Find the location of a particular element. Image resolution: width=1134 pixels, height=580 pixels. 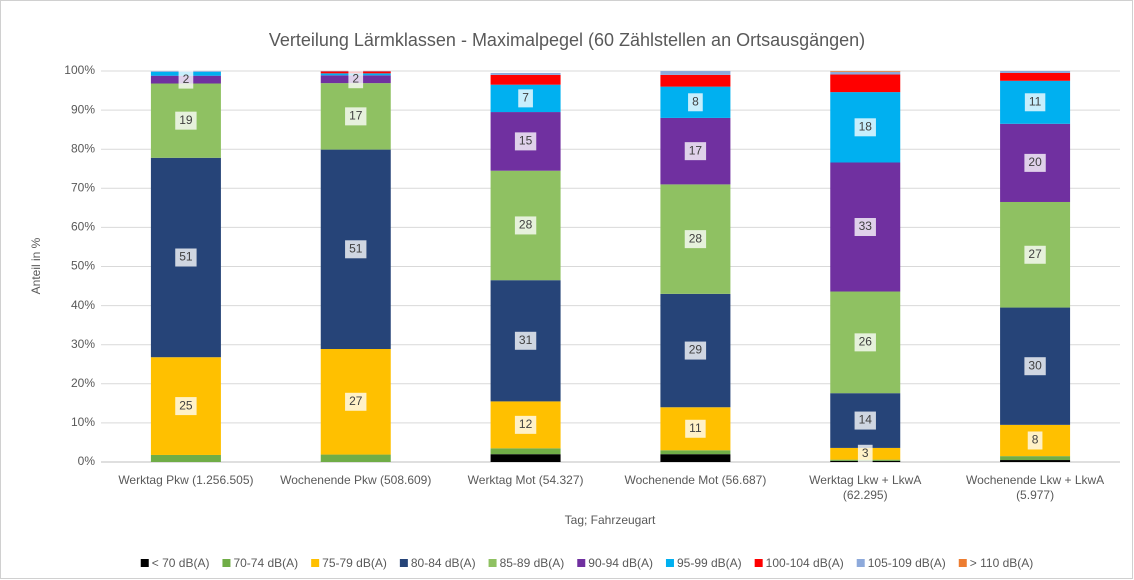

data-label: 28 is located at coordinates (525, 225).